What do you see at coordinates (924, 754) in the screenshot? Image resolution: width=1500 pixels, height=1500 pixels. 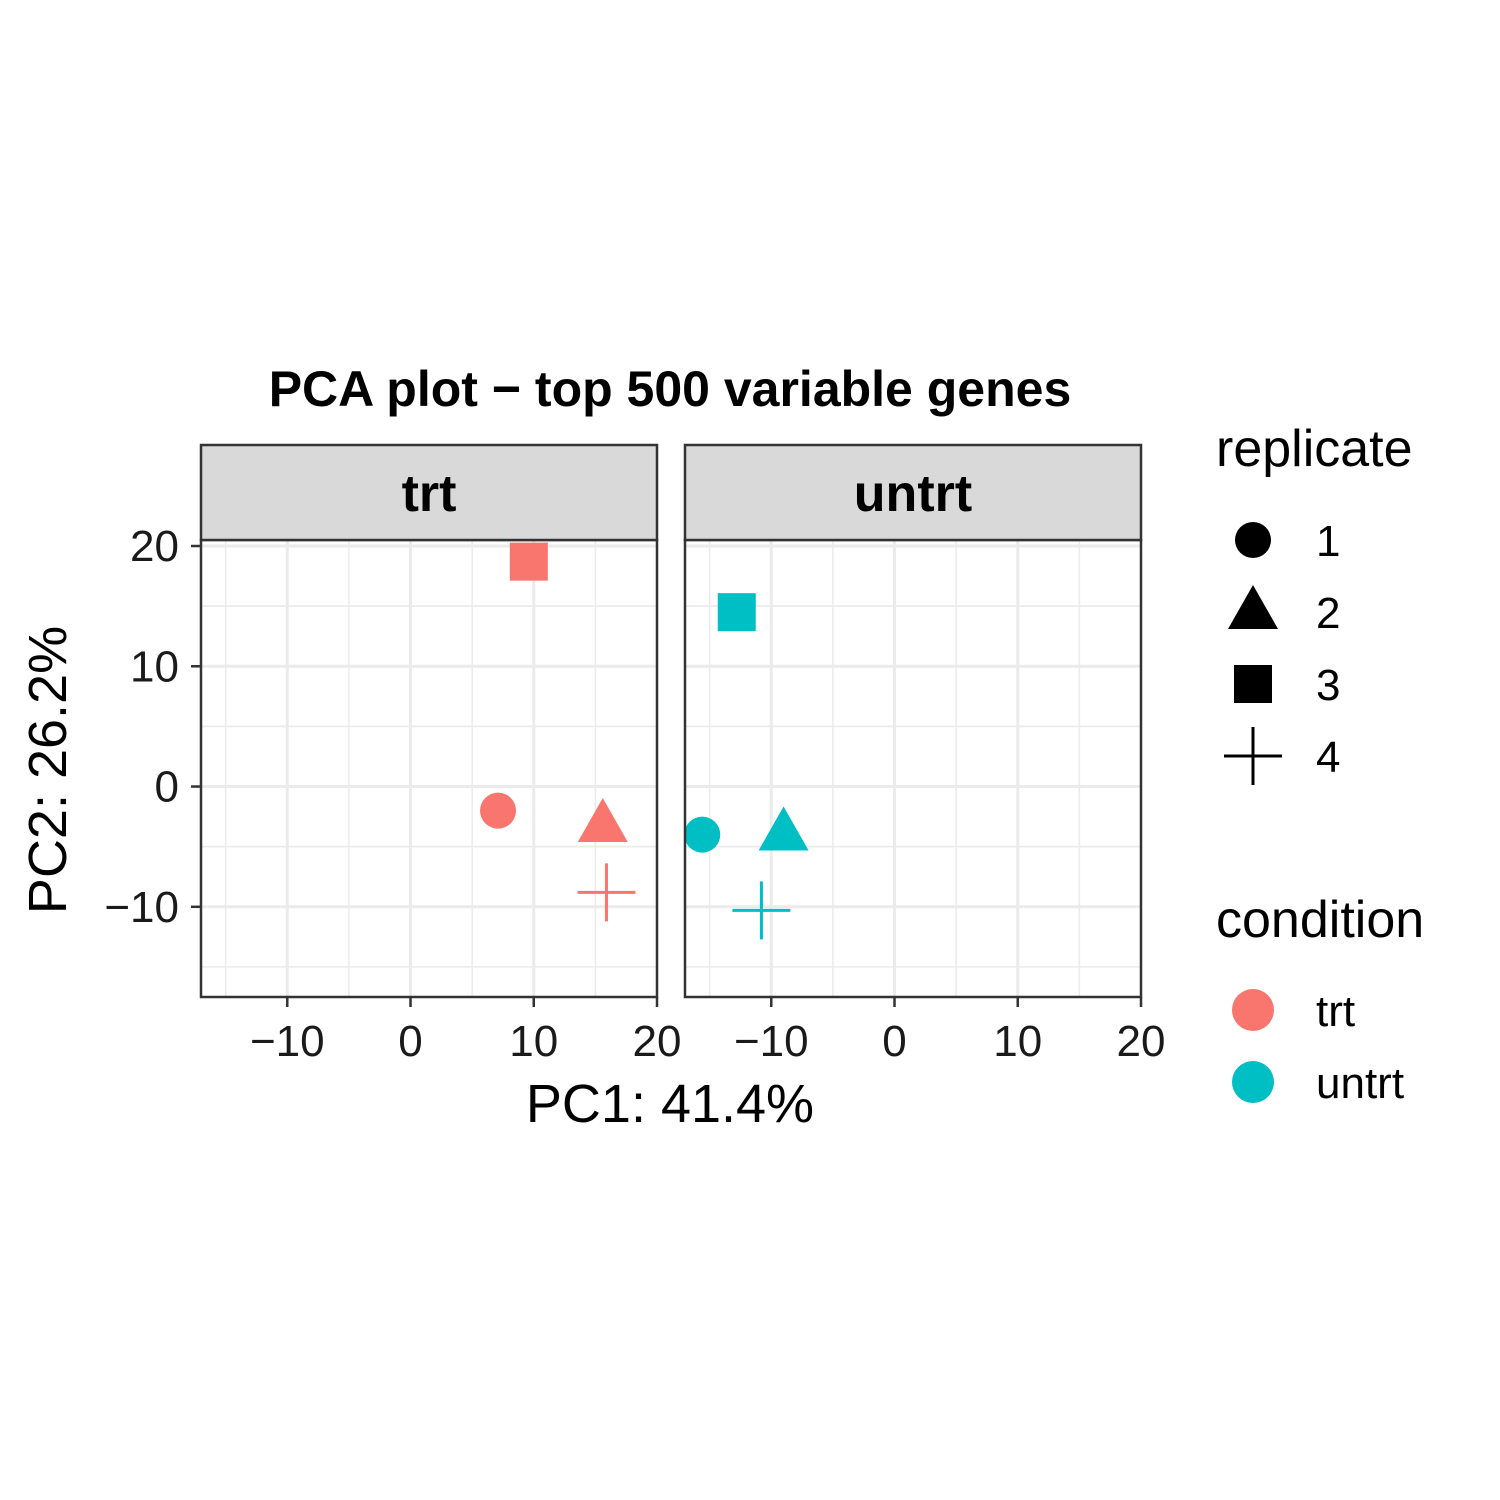 I see `facet-panel-untrt: untrt −10 0 10 20` at bounding box center [924, 754].